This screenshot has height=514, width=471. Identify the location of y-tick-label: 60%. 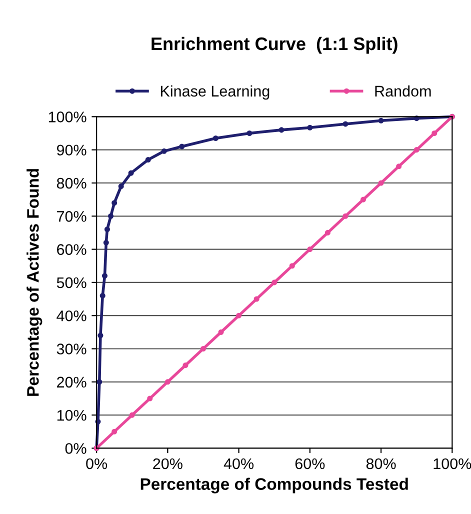
(71, 249).